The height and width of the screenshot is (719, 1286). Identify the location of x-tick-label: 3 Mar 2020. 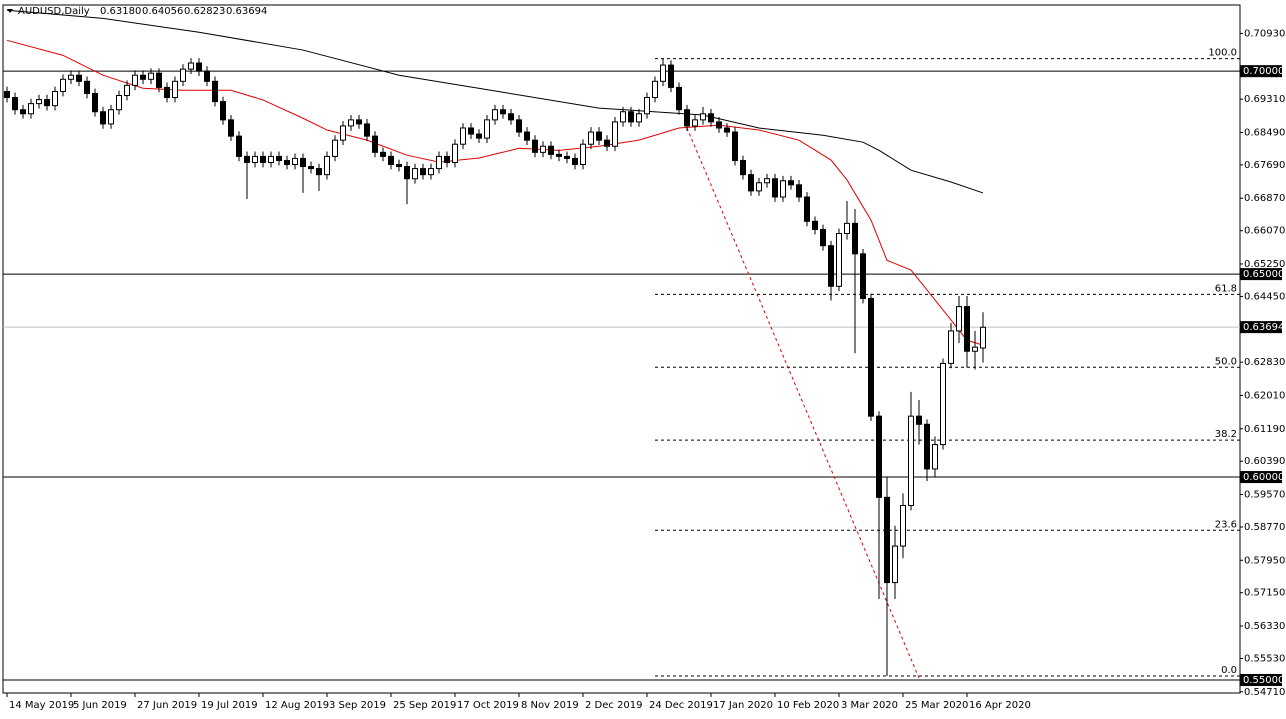
(869, 705).